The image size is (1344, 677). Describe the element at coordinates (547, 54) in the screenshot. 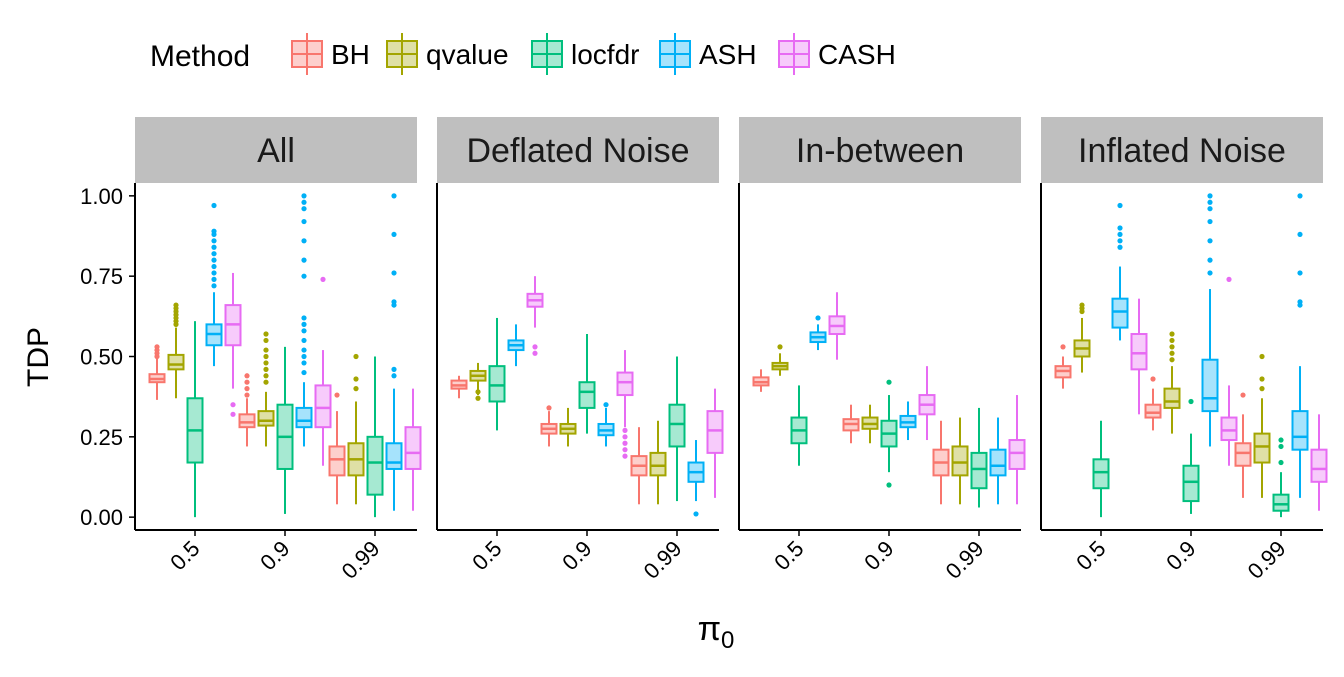

I see `legend-key-locfdr` at that location.